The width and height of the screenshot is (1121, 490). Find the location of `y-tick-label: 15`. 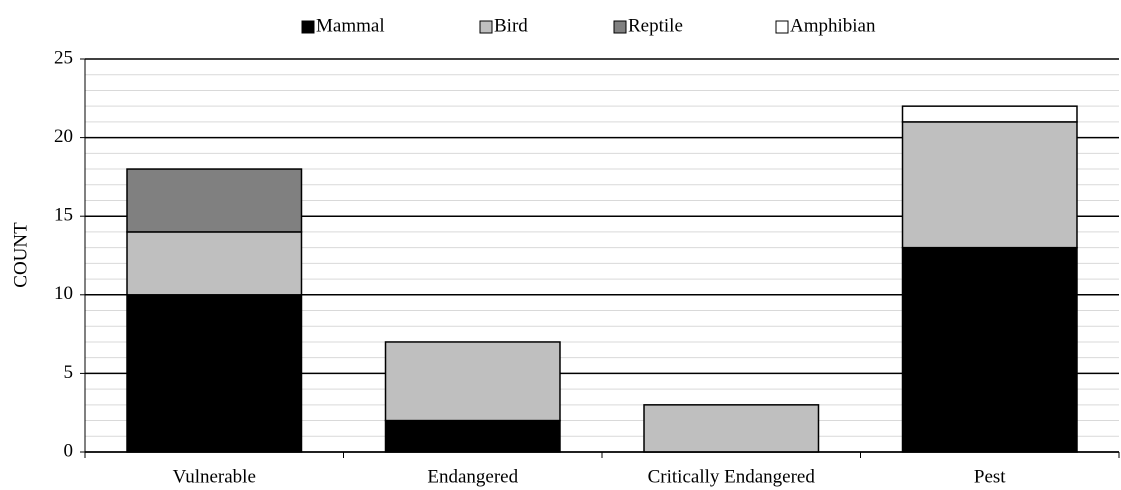

y-tick-label: 15 is located at coordinates (63, 215).